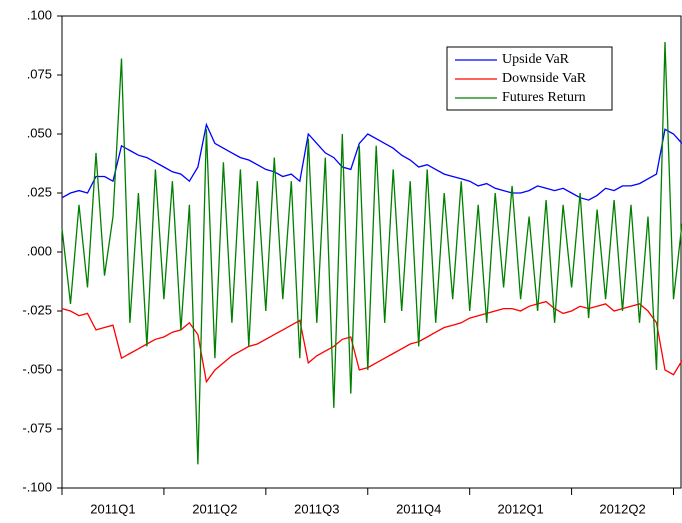  I want to click on y-tick-label: .000, so click(39, 250).